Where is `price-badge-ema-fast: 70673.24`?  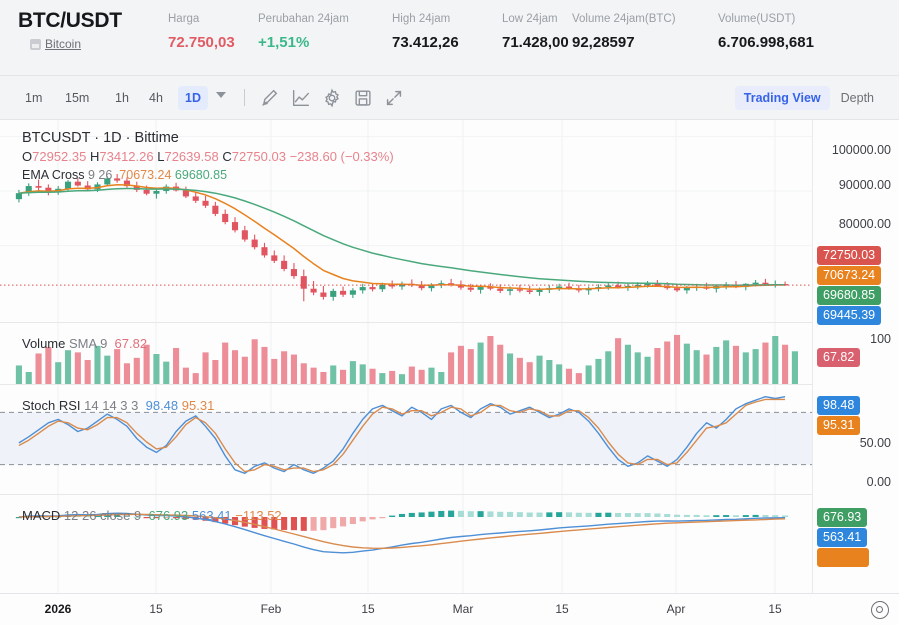
price-badge-ema-fast: 70673.24 is located at coordinates (849, 275).